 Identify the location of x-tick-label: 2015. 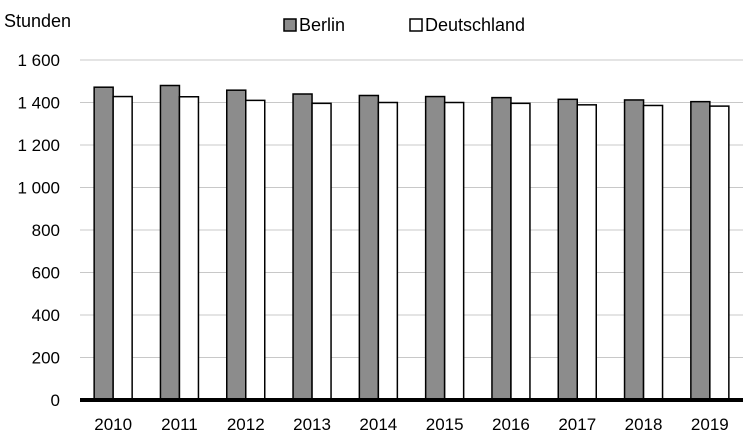
(445, 424).